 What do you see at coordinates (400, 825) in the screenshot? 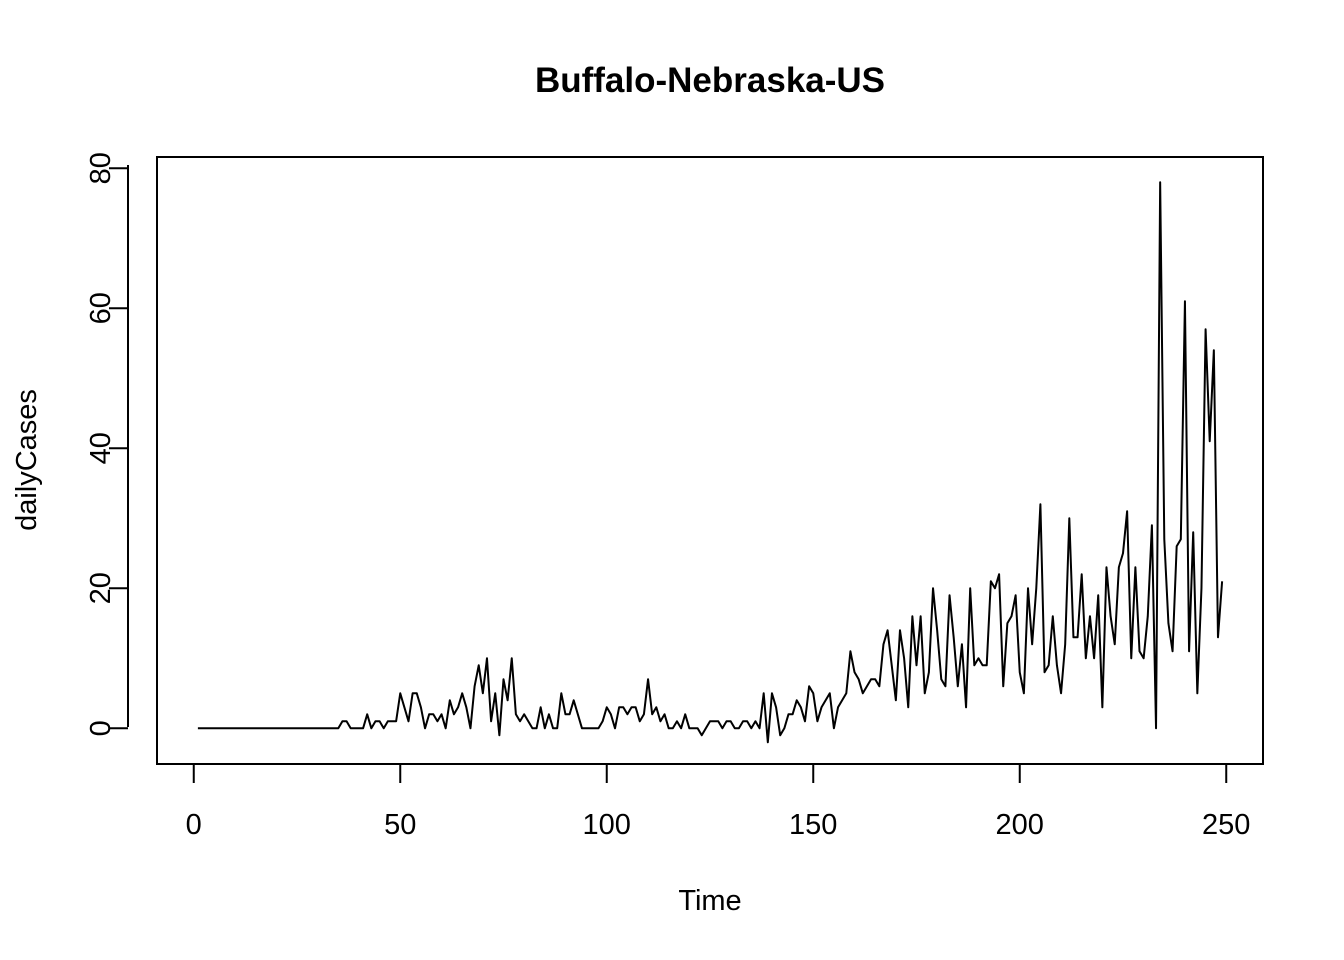
I see `x-tick-label: 50` at bounding box center [400, 825].